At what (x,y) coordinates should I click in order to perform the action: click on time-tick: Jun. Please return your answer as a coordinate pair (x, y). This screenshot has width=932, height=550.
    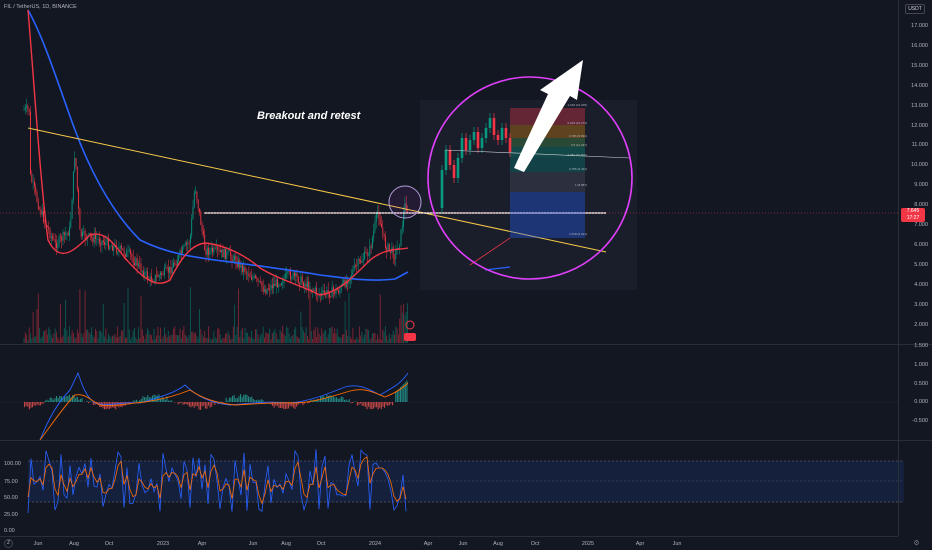
    Looking at the image, I should click on (463, 544).